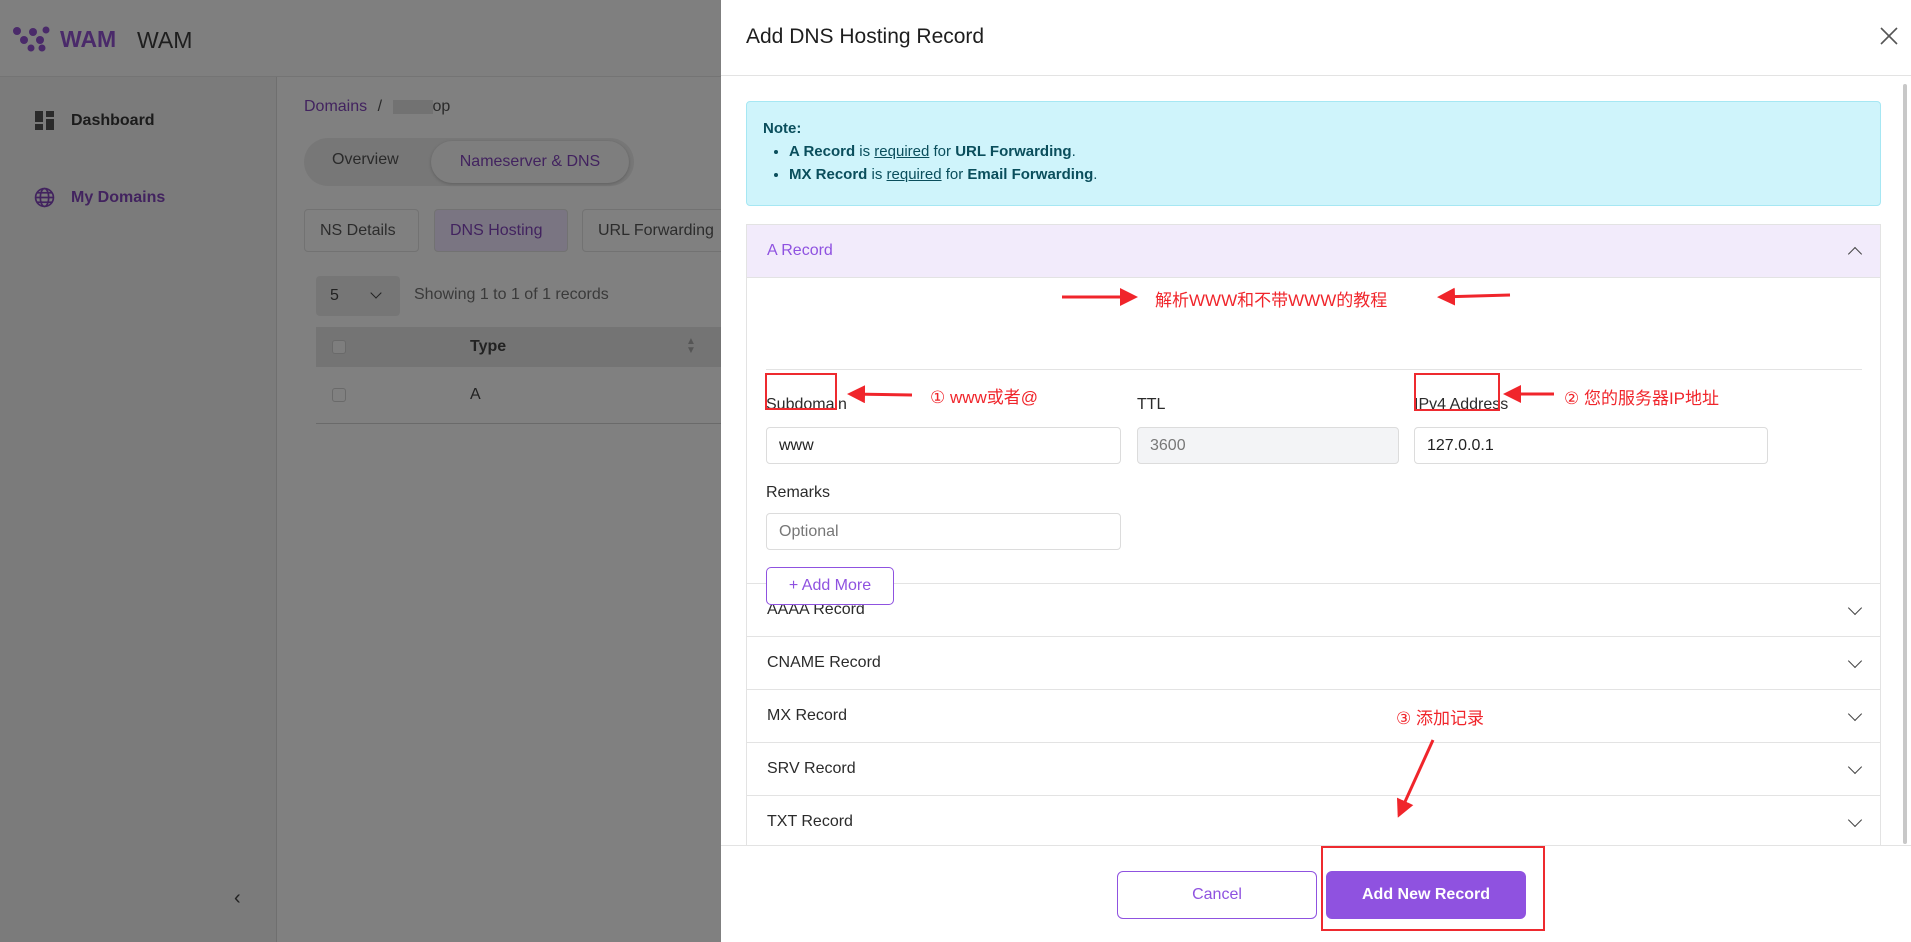  What do you see at coordinates (782, 128) in the screenshot?
I see `note-heading: Note:` at bounding box center [782, 128].